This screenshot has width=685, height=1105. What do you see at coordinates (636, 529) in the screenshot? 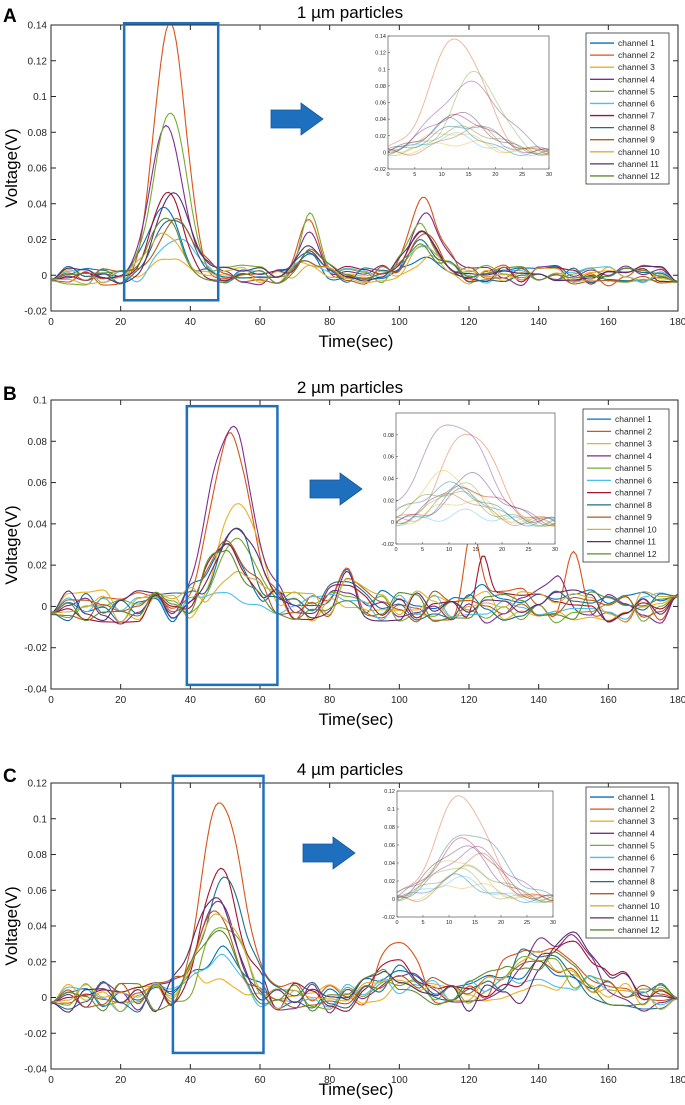
I see `legend-entry: channel 10` at bounding box center [636, 529].